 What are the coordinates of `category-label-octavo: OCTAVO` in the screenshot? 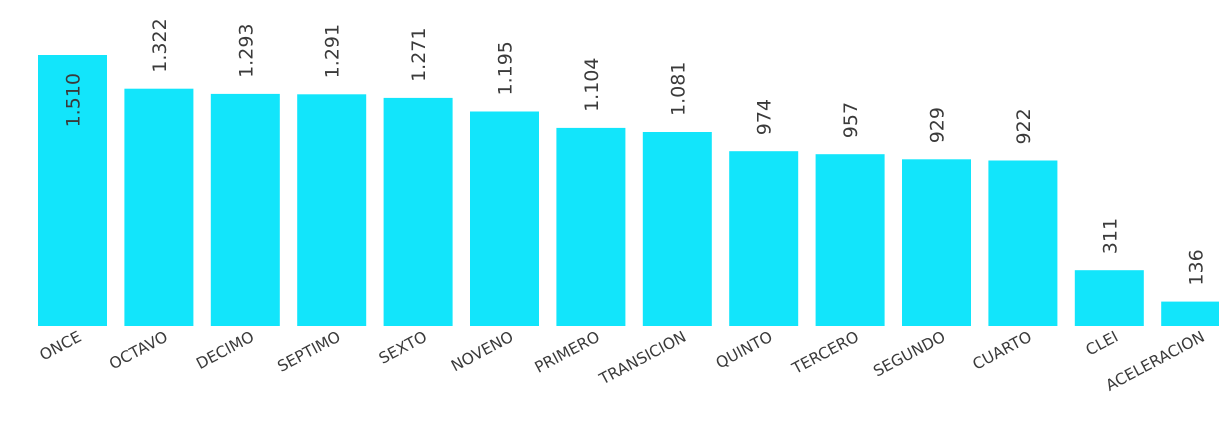 It's located at (138, 351).